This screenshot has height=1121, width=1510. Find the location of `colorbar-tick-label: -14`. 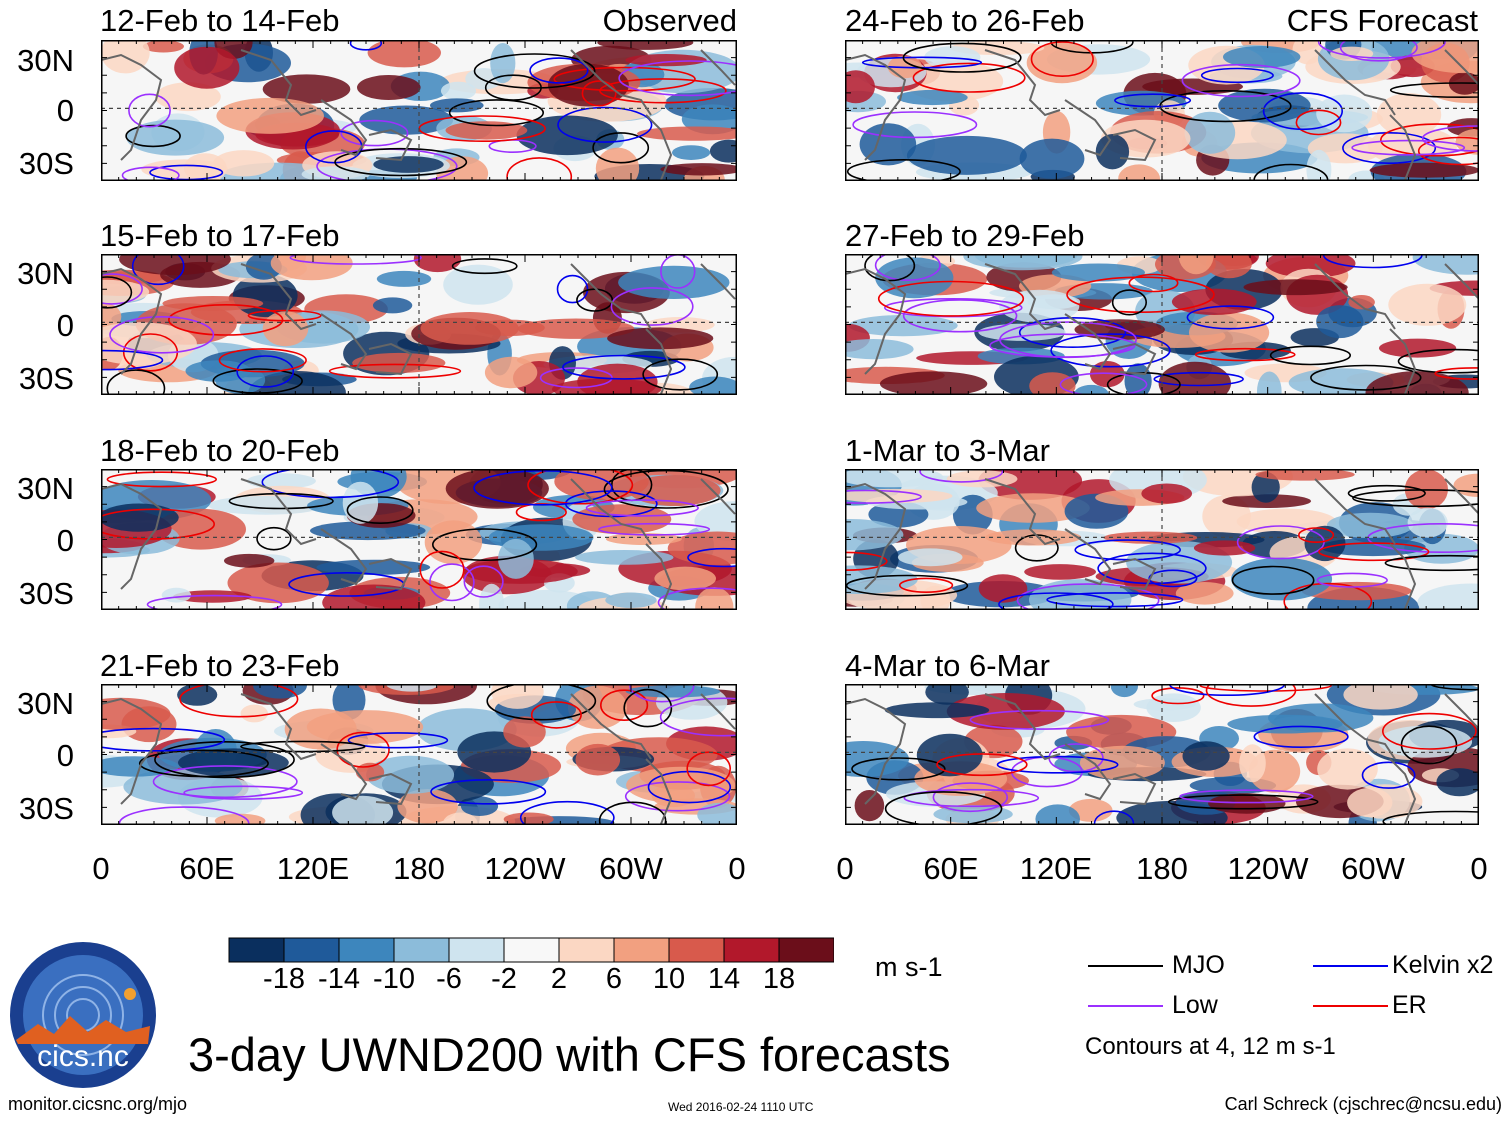

colorbar-tick-label: -14 is located at coordinates (339, 979).